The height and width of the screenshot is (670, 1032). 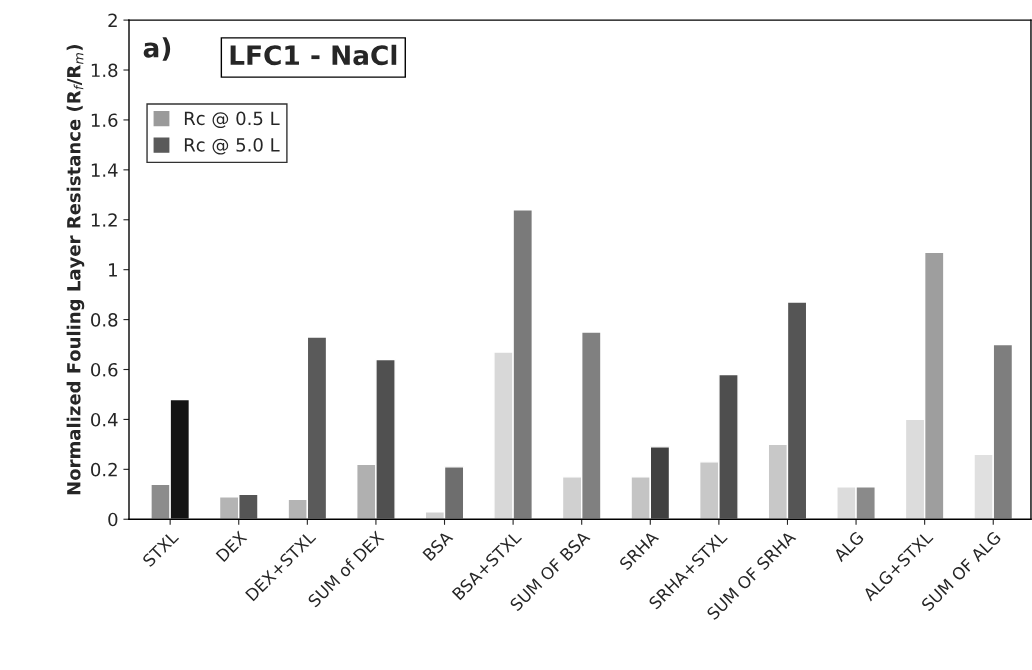 I want to click on y-tick-label: 0.2, so click(x=104, y=469).